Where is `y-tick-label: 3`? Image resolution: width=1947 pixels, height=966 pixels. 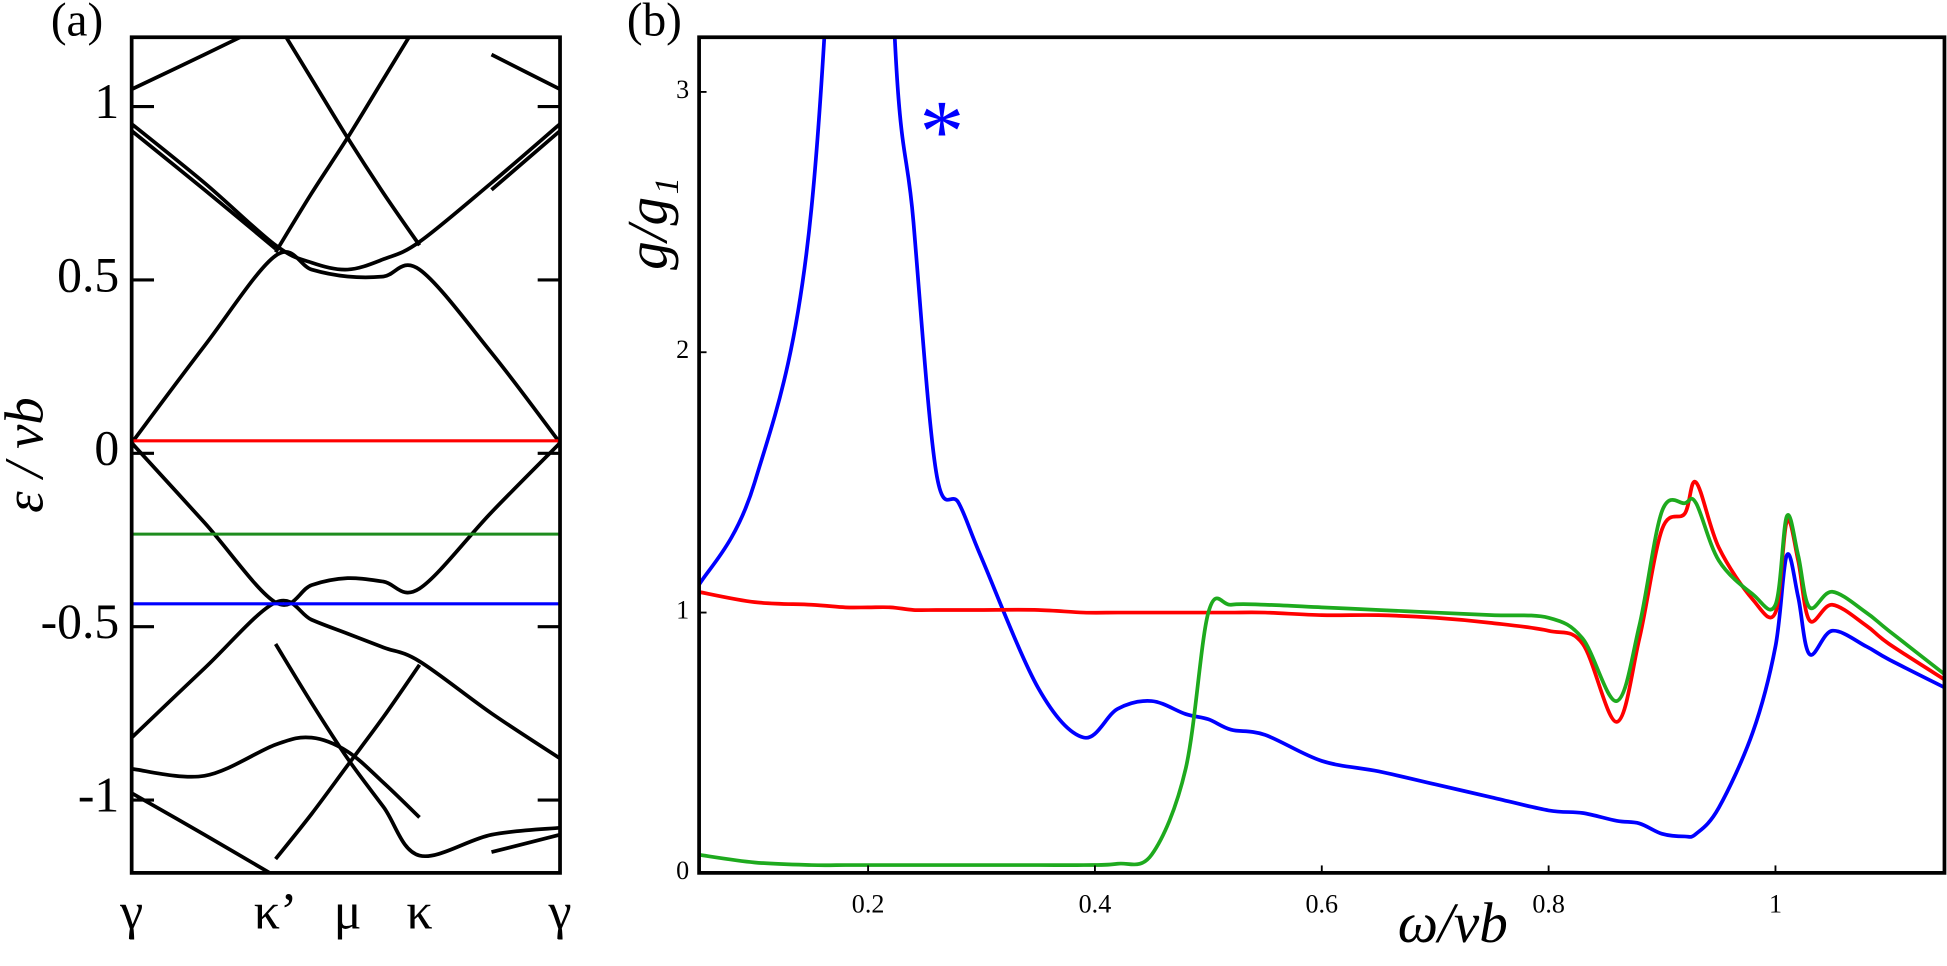 y-tick-label: 3 is located at coordinates (682, 89).